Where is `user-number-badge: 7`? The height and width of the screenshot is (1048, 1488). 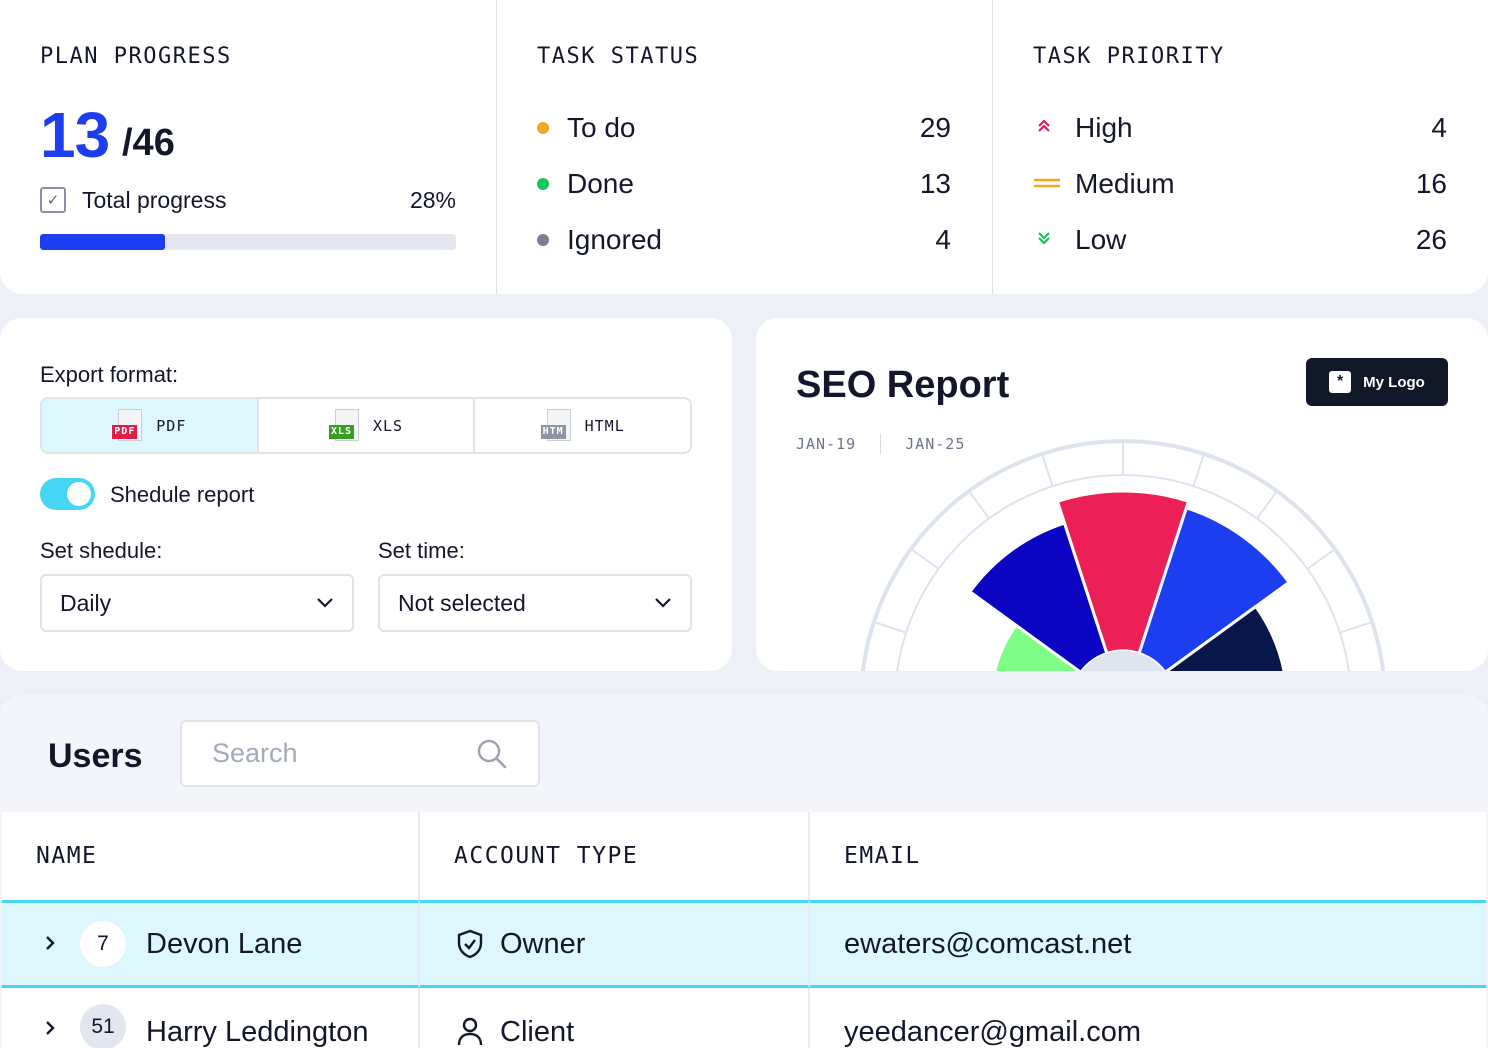
user-number-badge: 7 is located at coordinates (103, 944).